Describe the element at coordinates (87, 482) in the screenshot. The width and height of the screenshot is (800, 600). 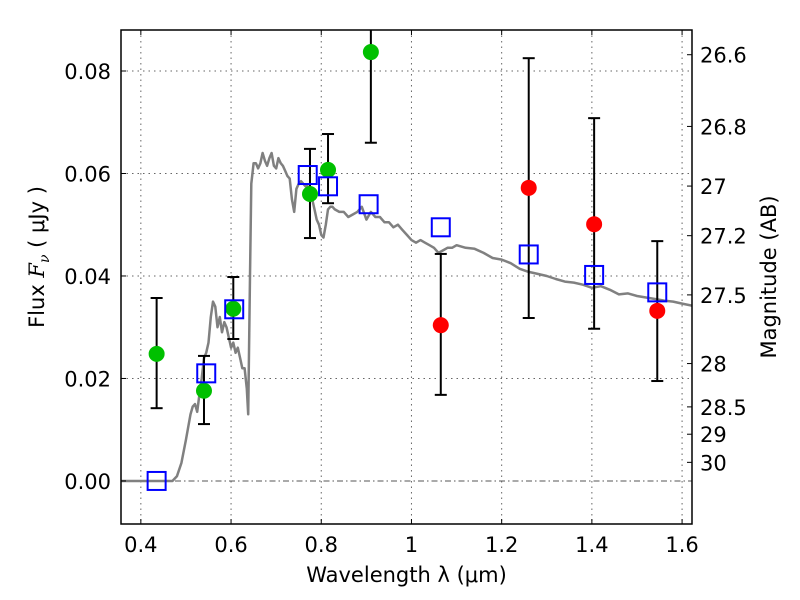
I see `y-tick-label: 0.00` at that location.